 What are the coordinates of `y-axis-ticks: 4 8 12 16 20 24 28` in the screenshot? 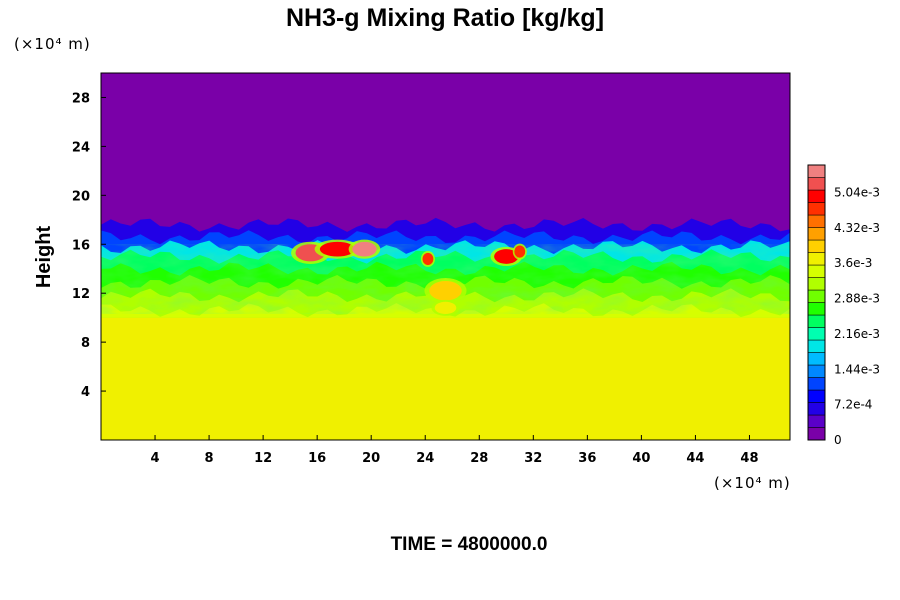 It's located at (89, 245).